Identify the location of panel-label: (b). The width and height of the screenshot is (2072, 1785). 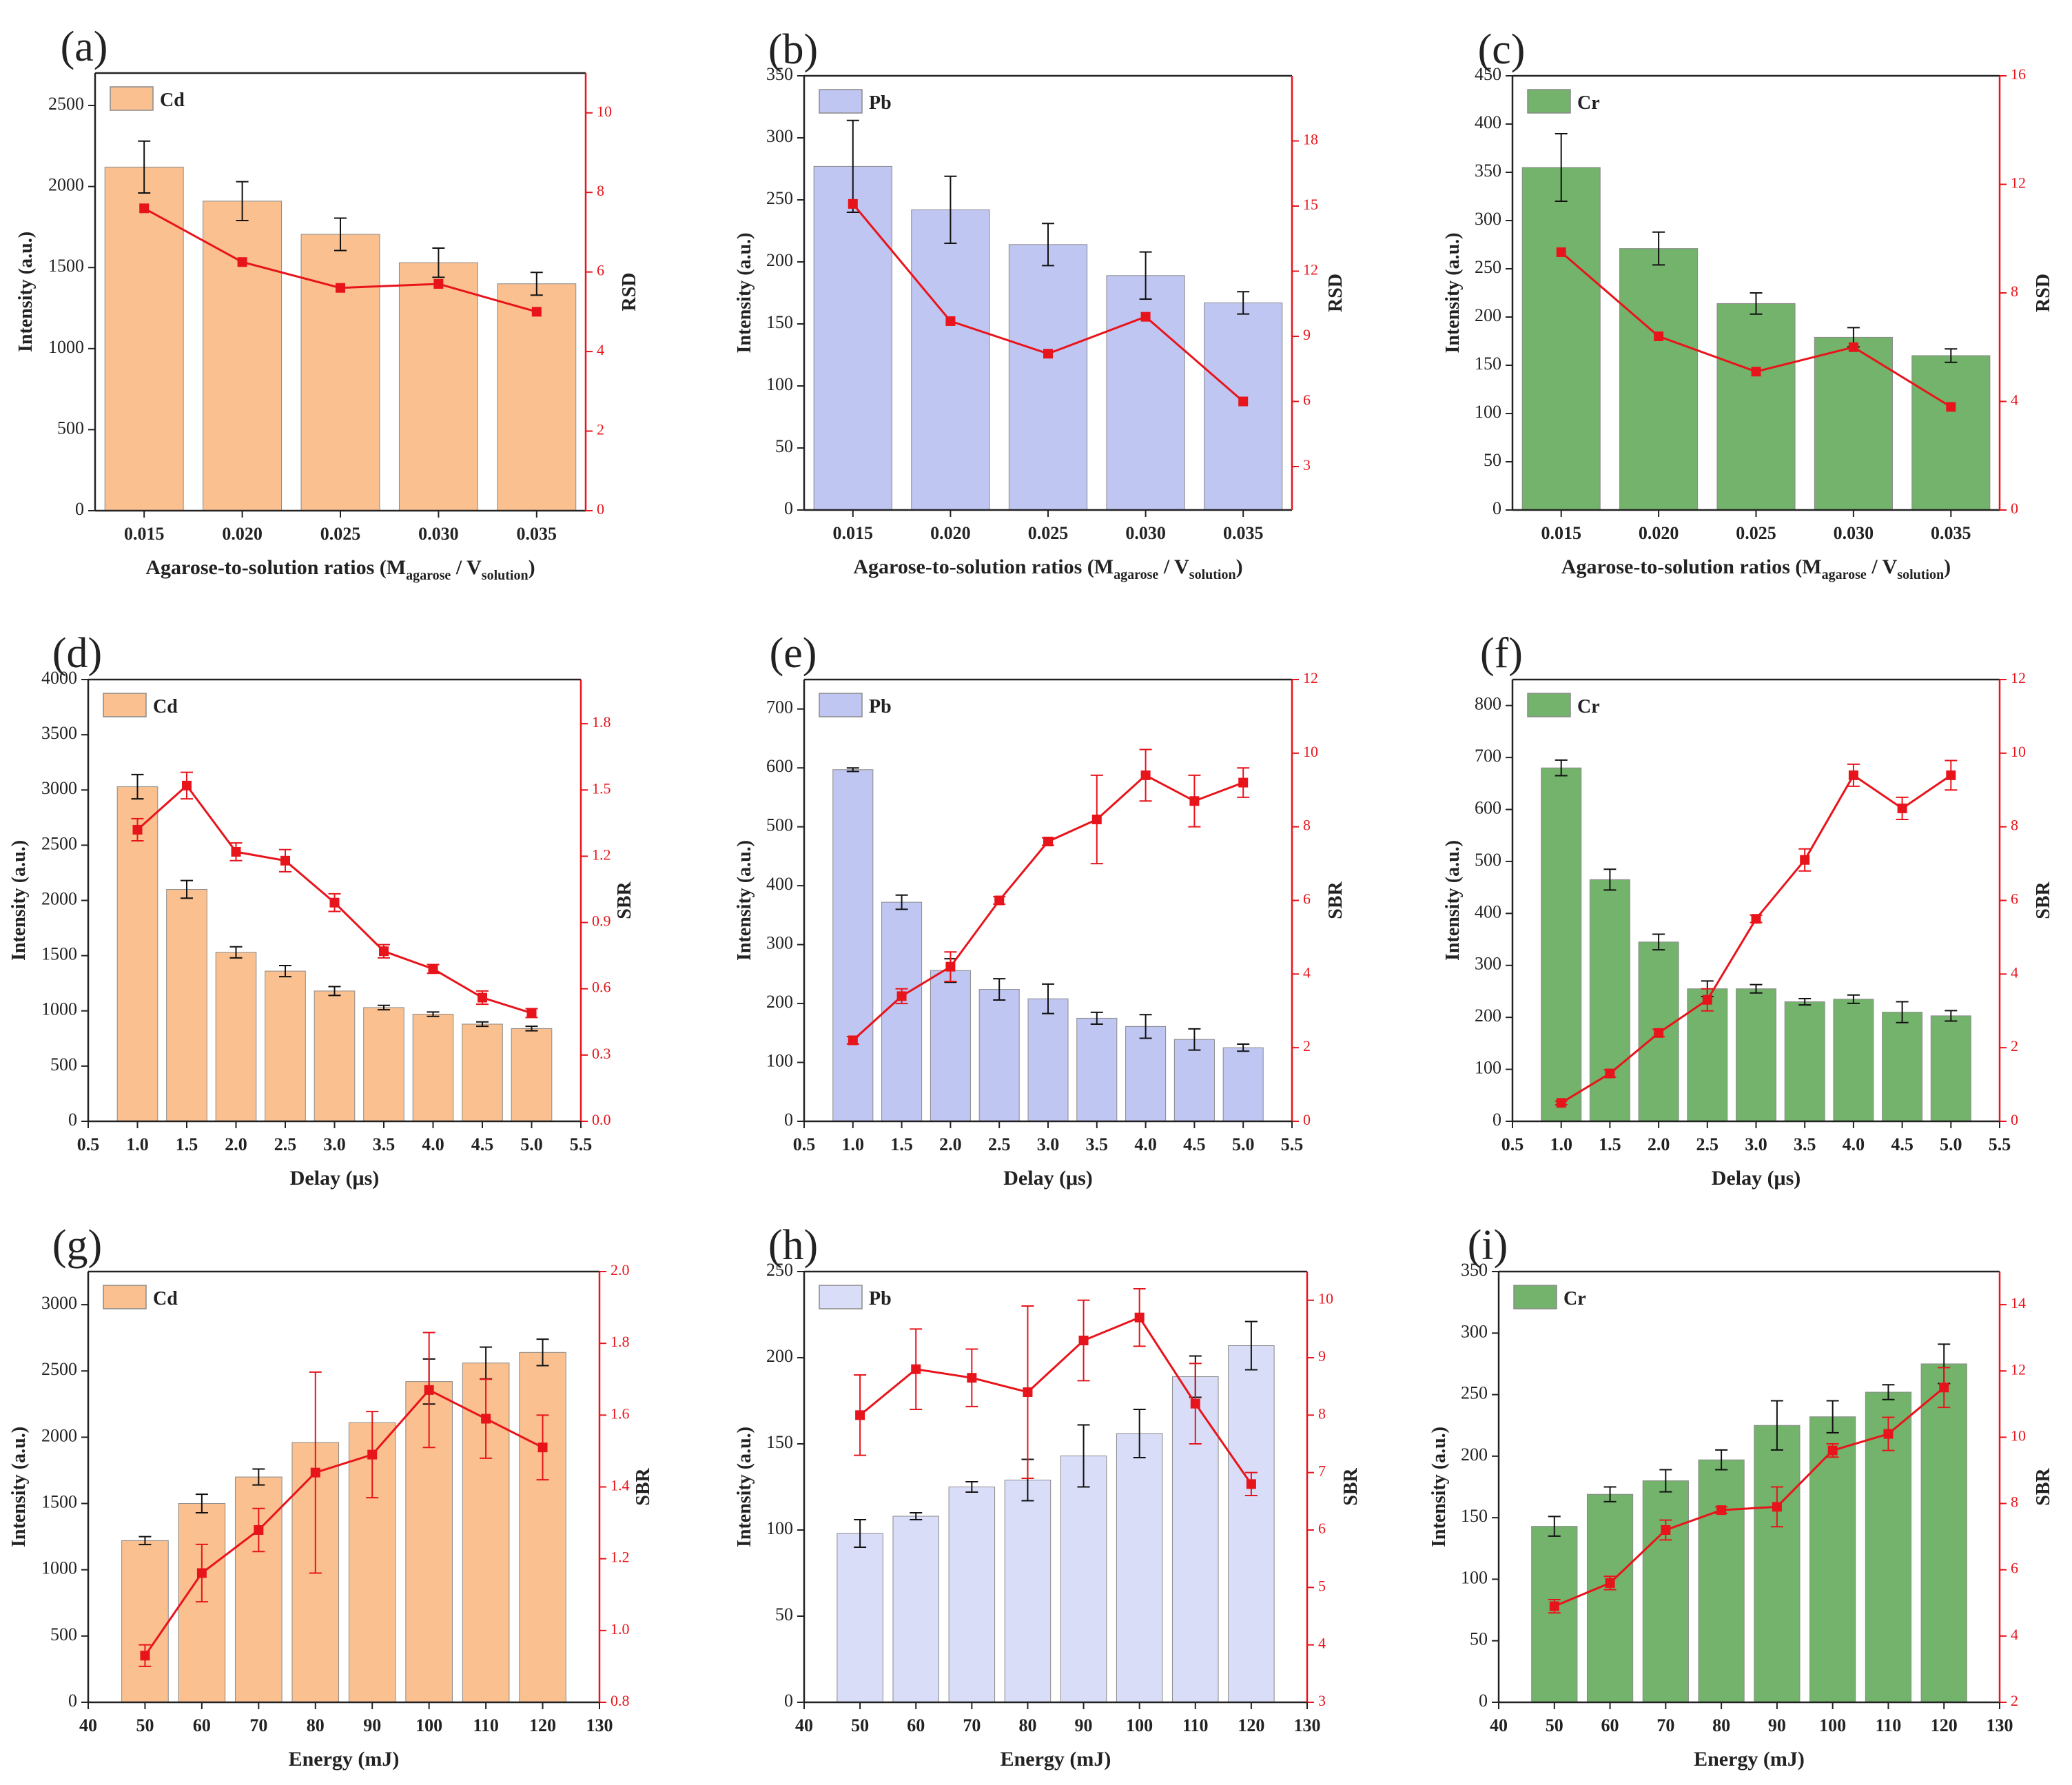
(793, 49).